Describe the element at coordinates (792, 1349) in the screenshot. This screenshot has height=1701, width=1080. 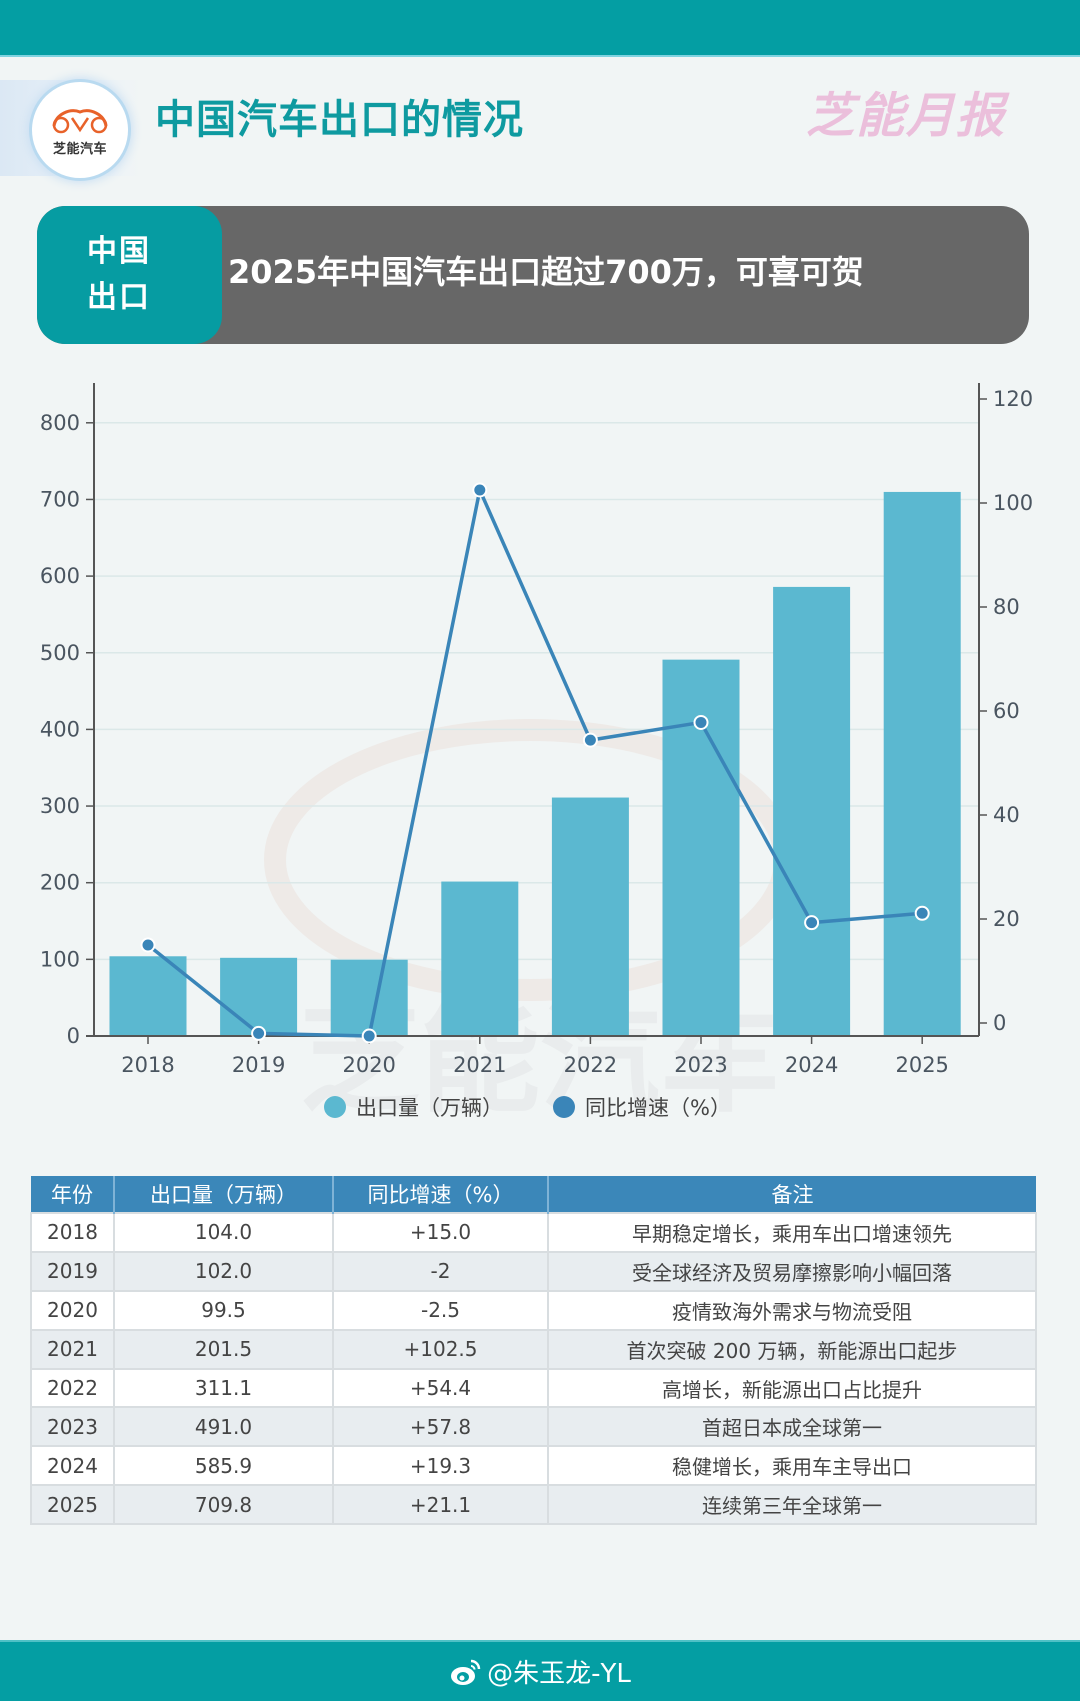
I see `cell-notes: 首次突破 200 万辆，新能源出口起步` at that location.